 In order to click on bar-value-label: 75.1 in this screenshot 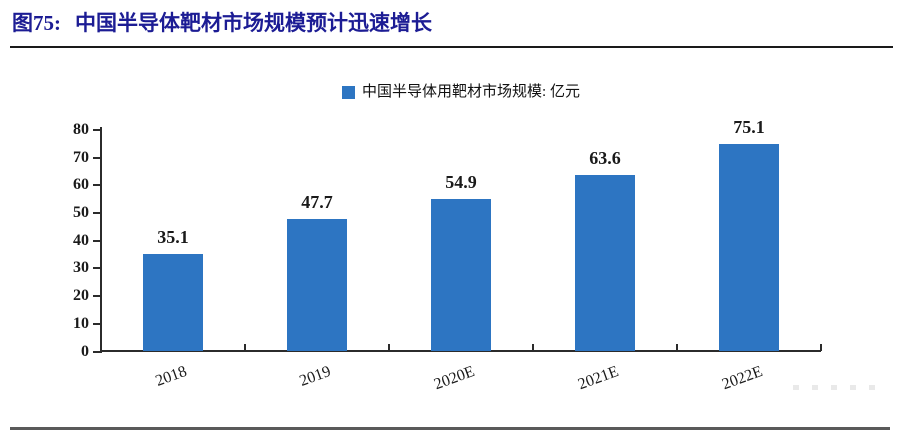, I will do `click(749, 126)`.